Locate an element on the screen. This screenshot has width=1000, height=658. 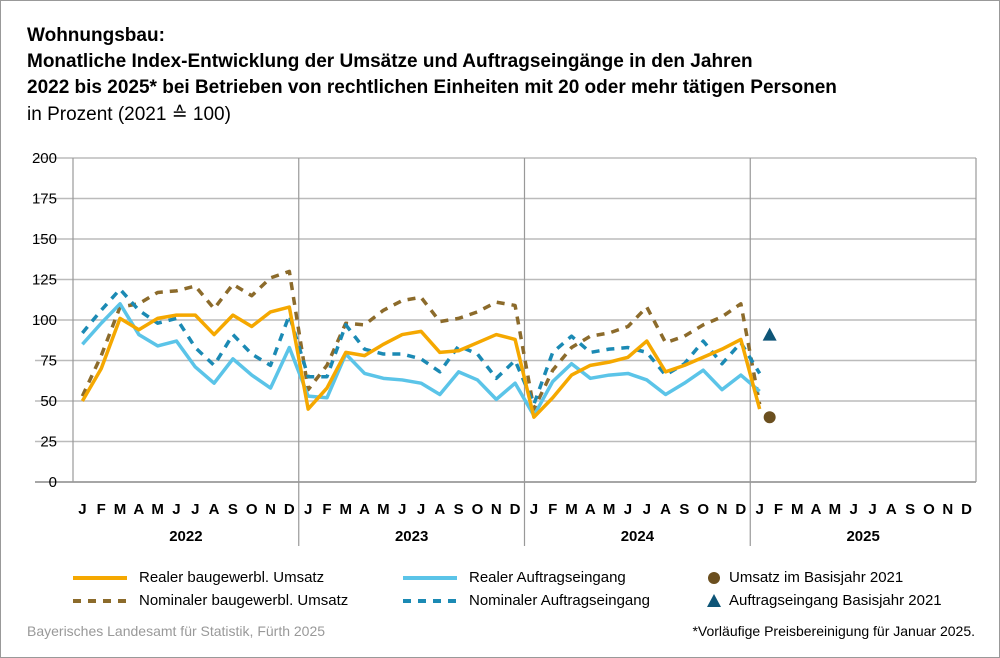
legend-label: Realer baugewerbl. Umsatz is located at coordinates (232, 577).